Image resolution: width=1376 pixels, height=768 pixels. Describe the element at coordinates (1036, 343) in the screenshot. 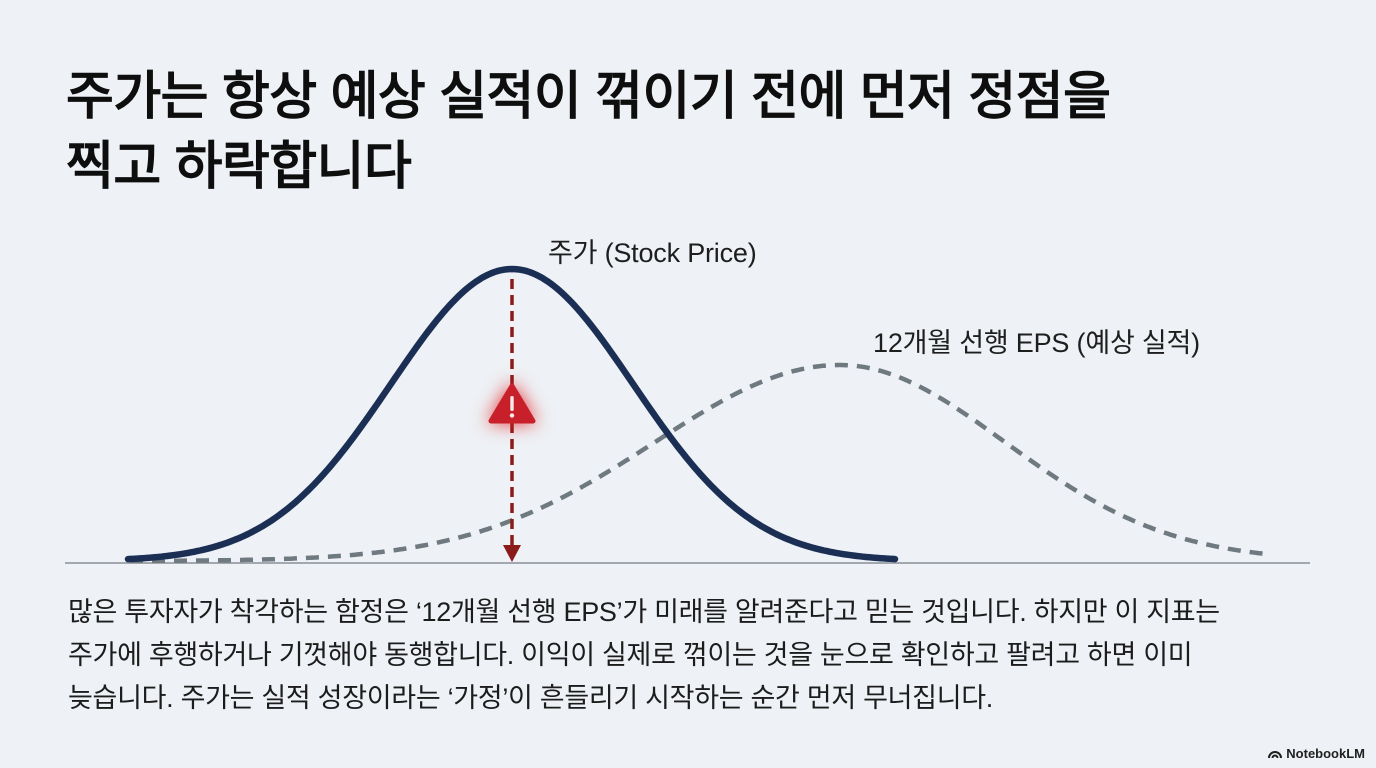

I see `eps-forecast-label: 12개월 선행 EPS (예상 실적)` at that location.